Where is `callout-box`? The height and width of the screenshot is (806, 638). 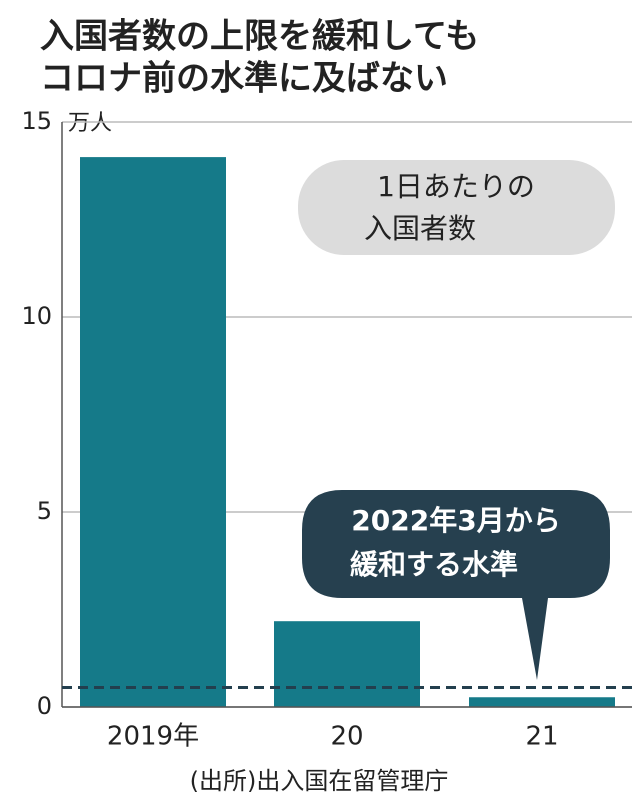
callout-box is located at coordinates (456, 585).